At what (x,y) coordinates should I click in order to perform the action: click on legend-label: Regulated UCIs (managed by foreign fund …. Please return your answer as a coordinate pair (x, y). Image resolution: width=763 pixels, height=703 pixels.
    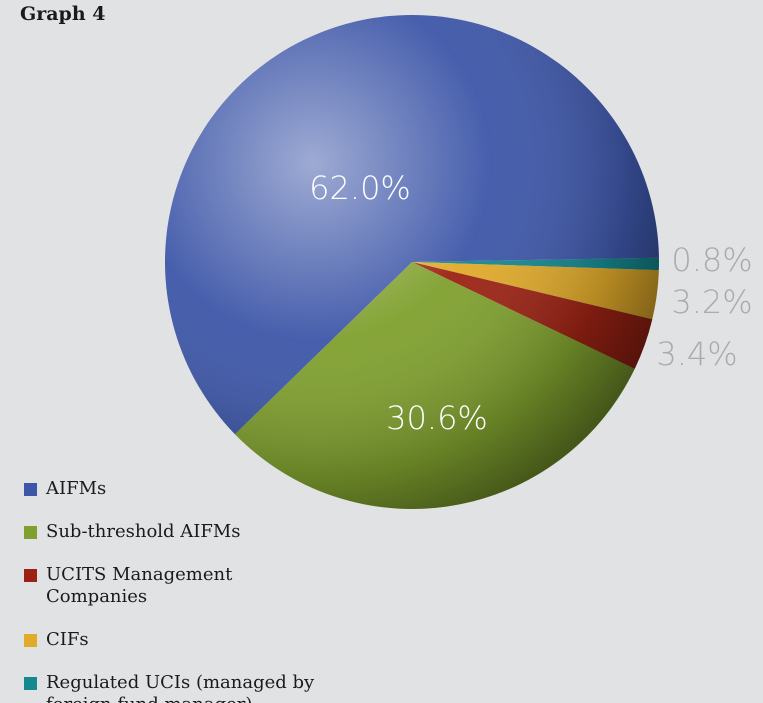
    Looking at the image, I should click on (180, 687).